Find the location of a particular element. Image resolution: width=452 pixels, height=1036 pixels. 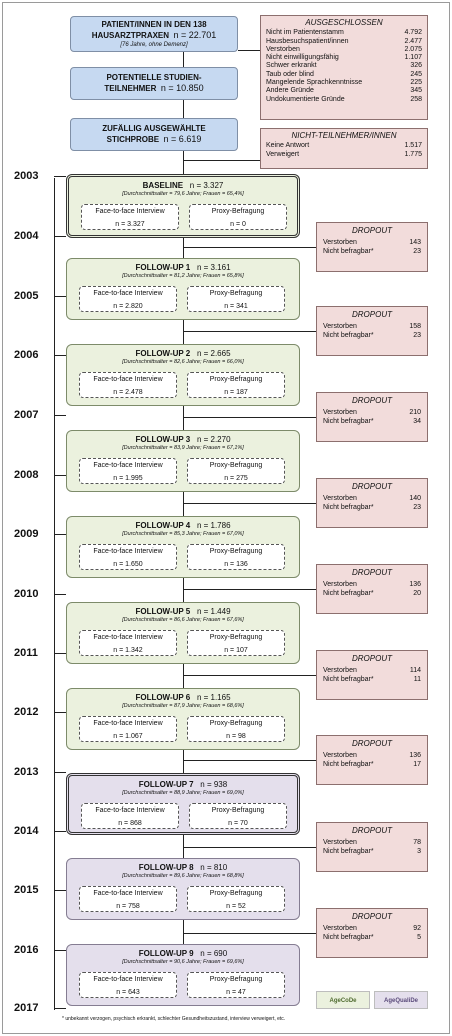

face-to-face-box: Face-to-face Interview n = 2.820 is located at coordinates (128, 299).